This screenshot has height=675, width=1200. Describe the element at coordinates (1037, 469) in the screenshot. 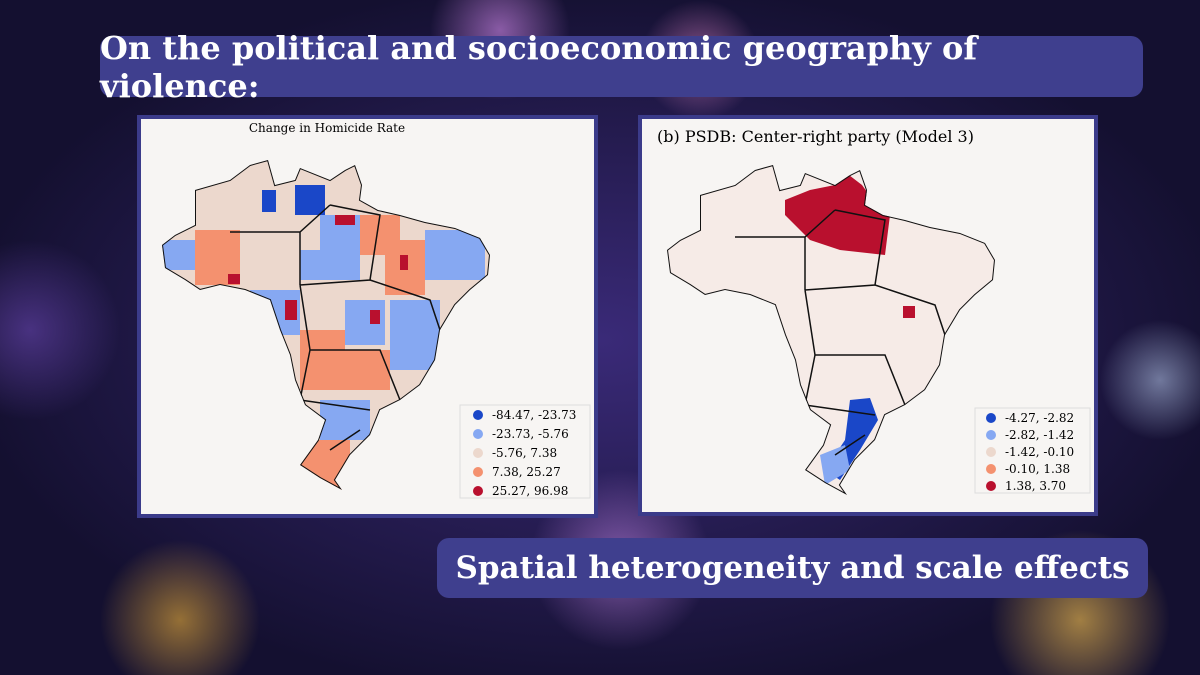

I see `legend-label: -0.10, 1.38` at that location.